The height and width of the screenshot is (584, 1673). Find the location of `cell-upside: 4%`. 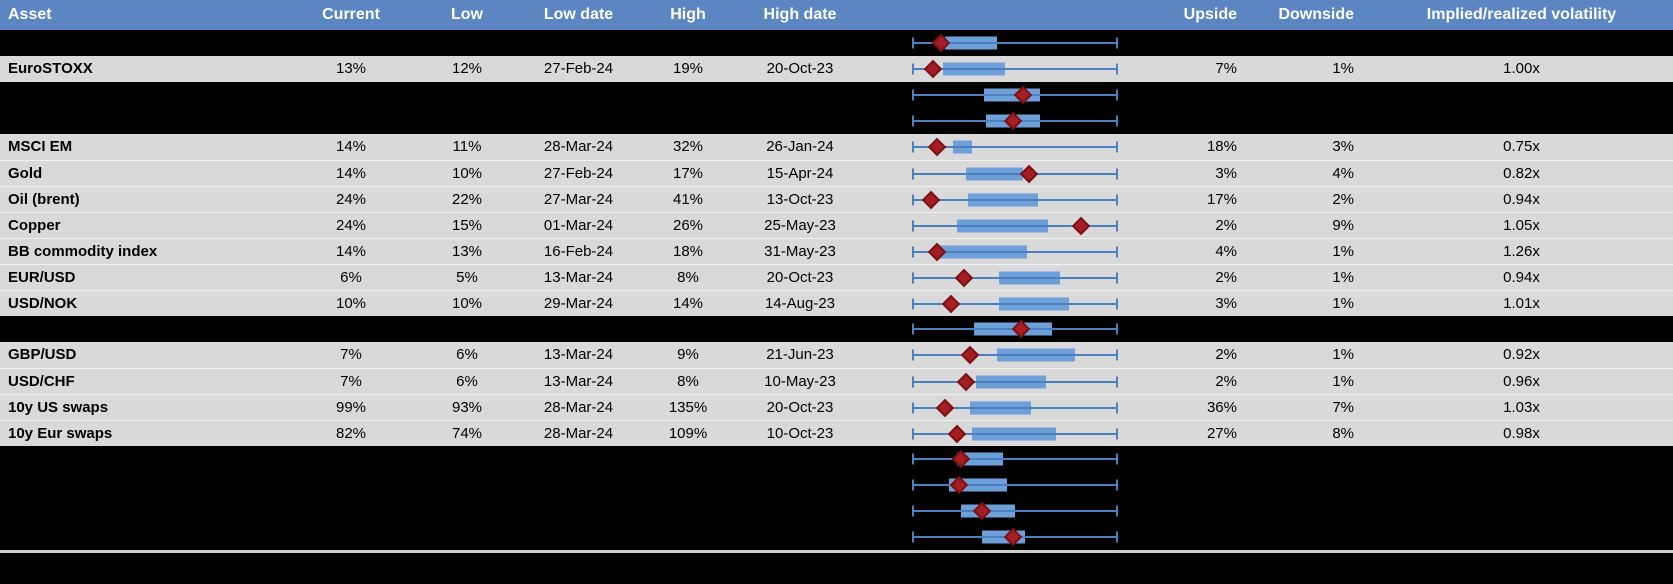

cell-upside: 4% is located at coordinates (1226, 251).